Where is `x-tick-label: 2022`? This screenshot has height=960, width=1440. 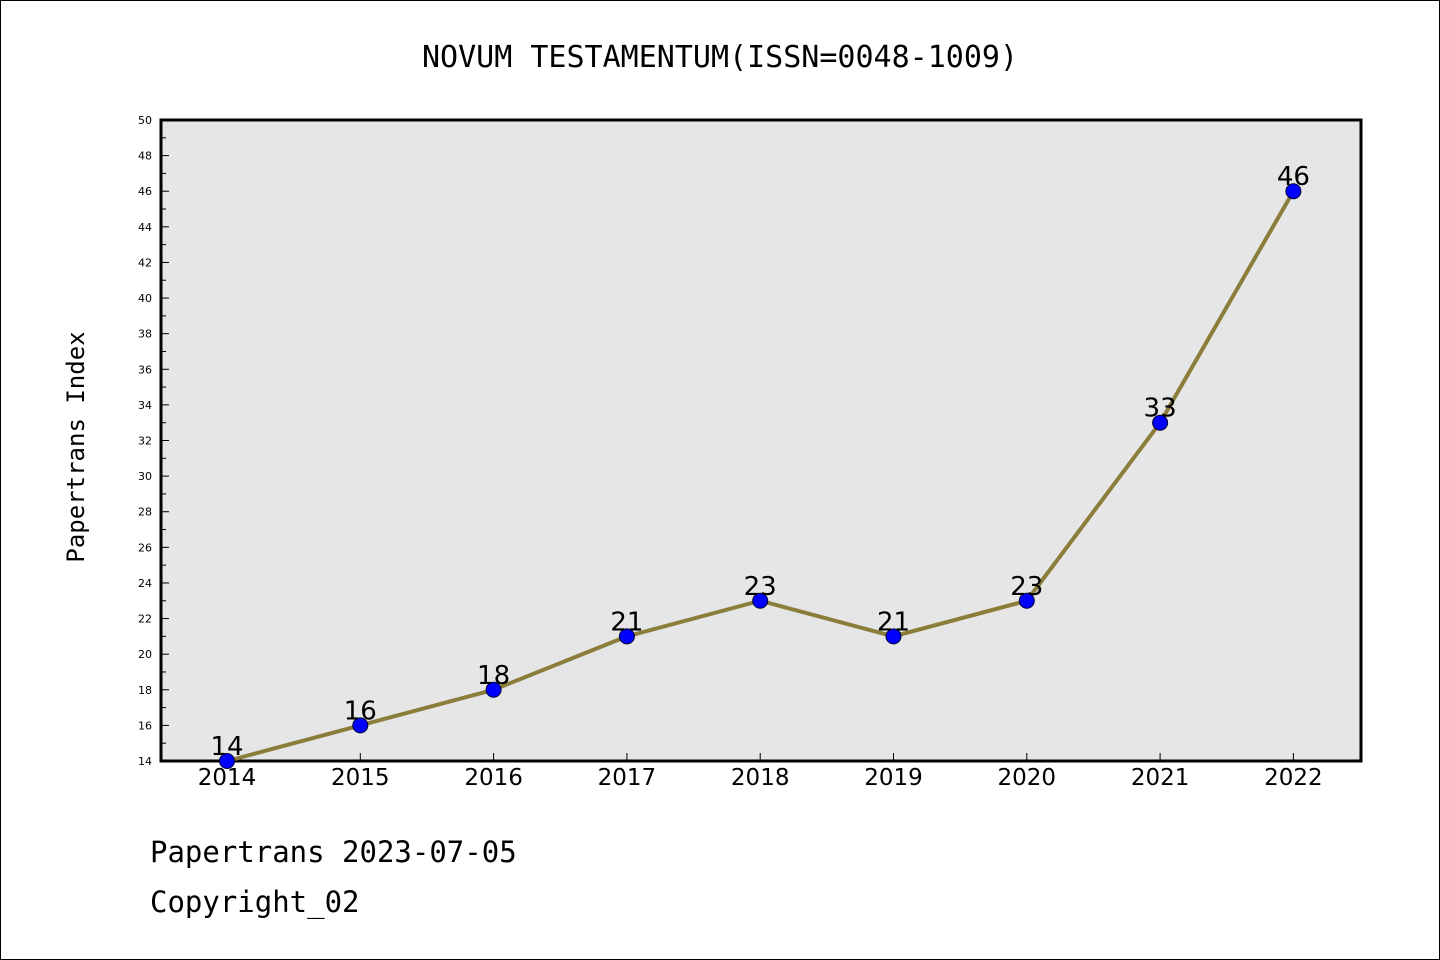 x-tick-label: 2022 is located at coordinates (1293, 778).